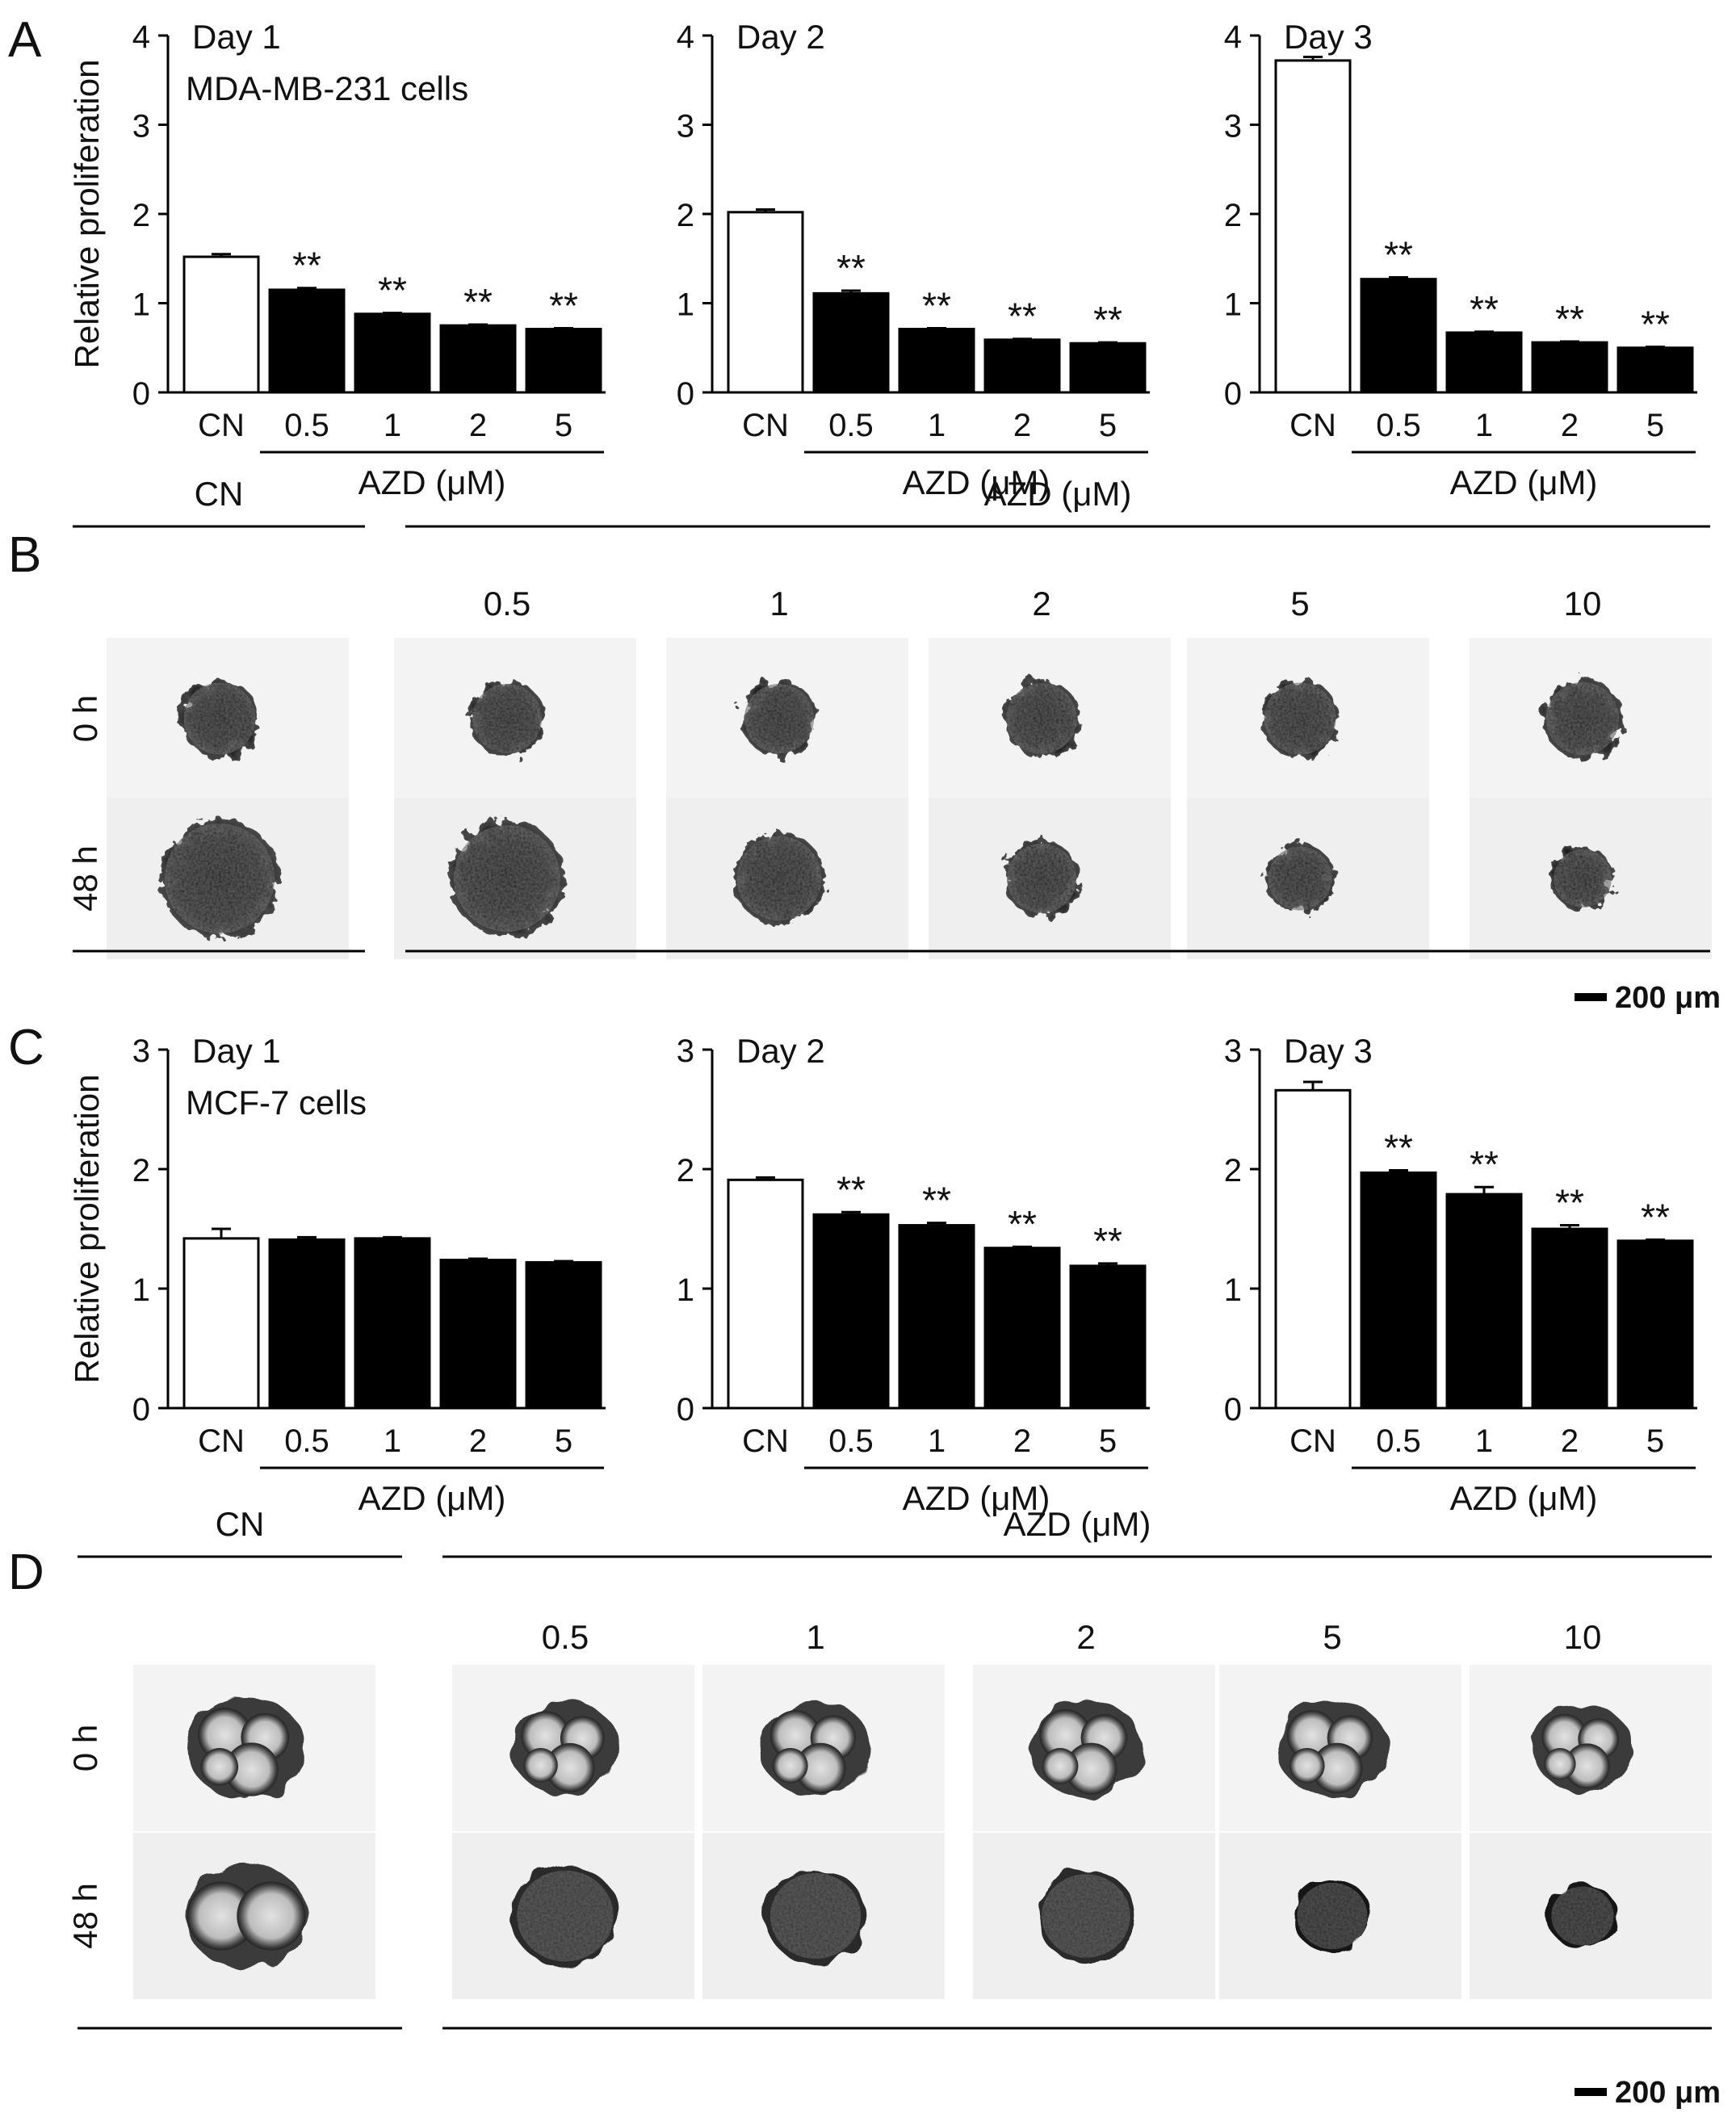  I want to click on x-tick-label: 5, so click(1108, 1441).